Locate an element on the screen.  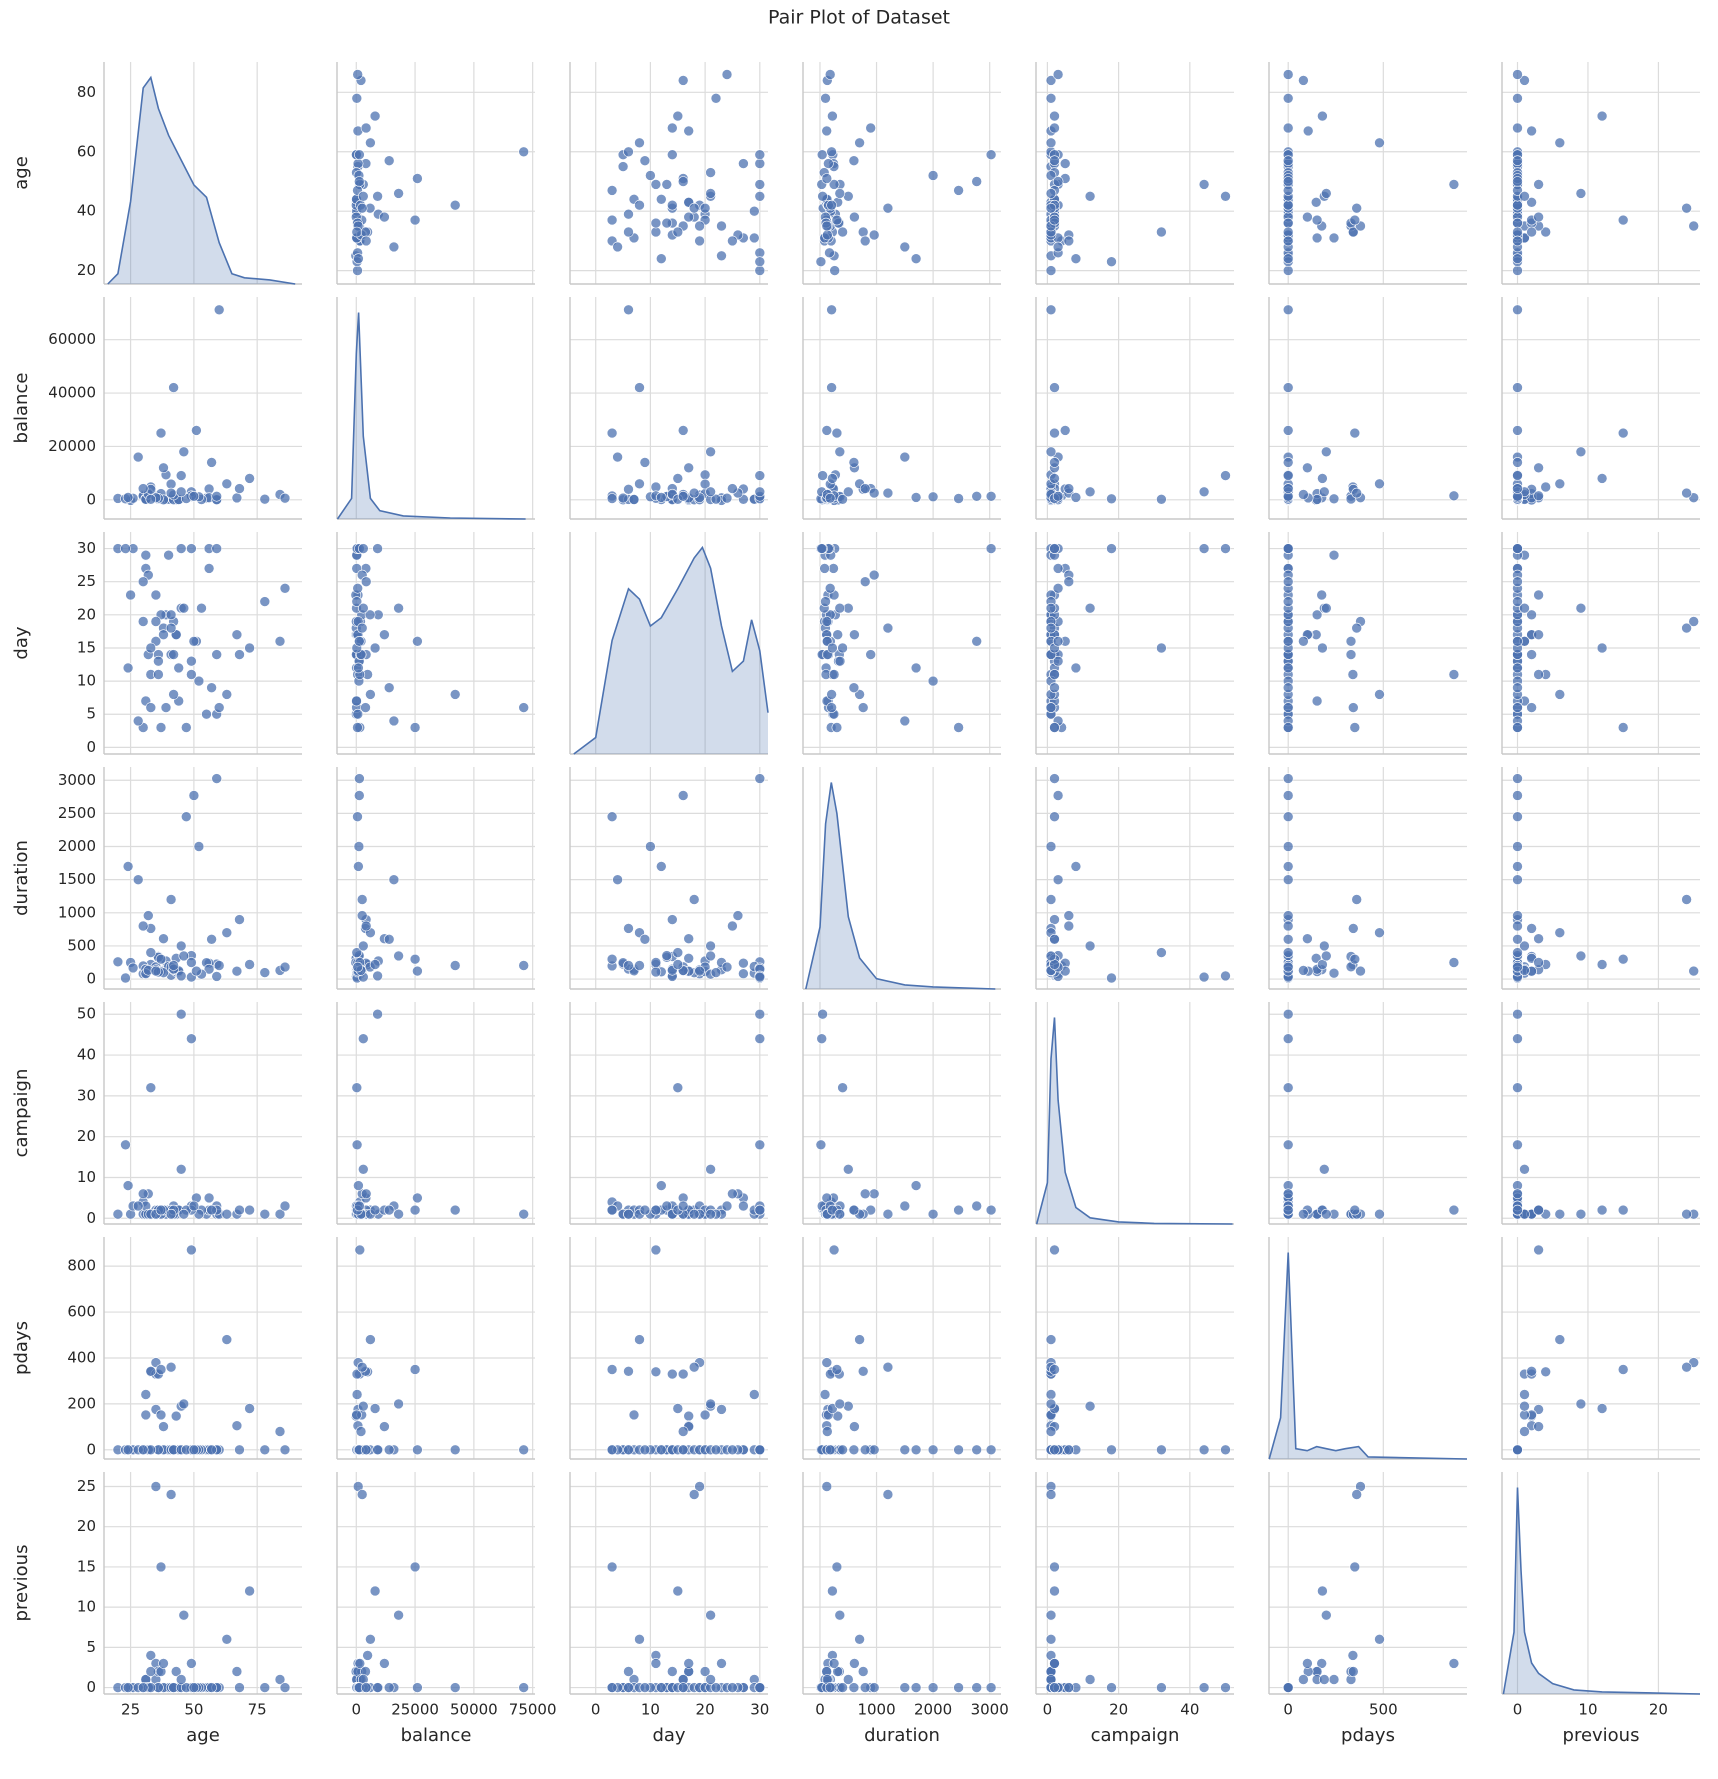
y-tick-label: 5 is located at coordinates (91, 714).